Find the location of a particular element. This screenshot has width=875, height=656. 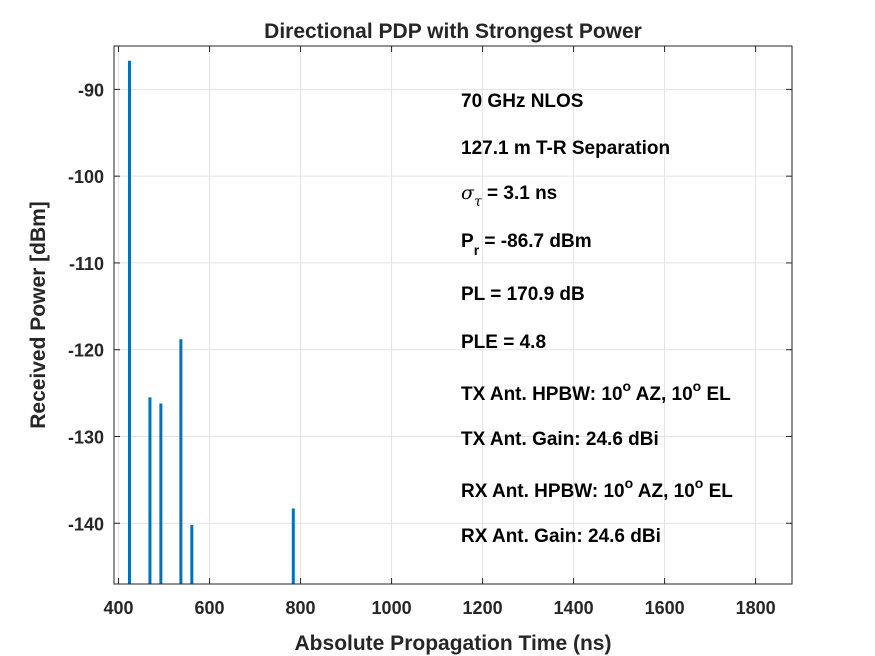

sigma-symbol: σ is located at coordinates (468, 193).